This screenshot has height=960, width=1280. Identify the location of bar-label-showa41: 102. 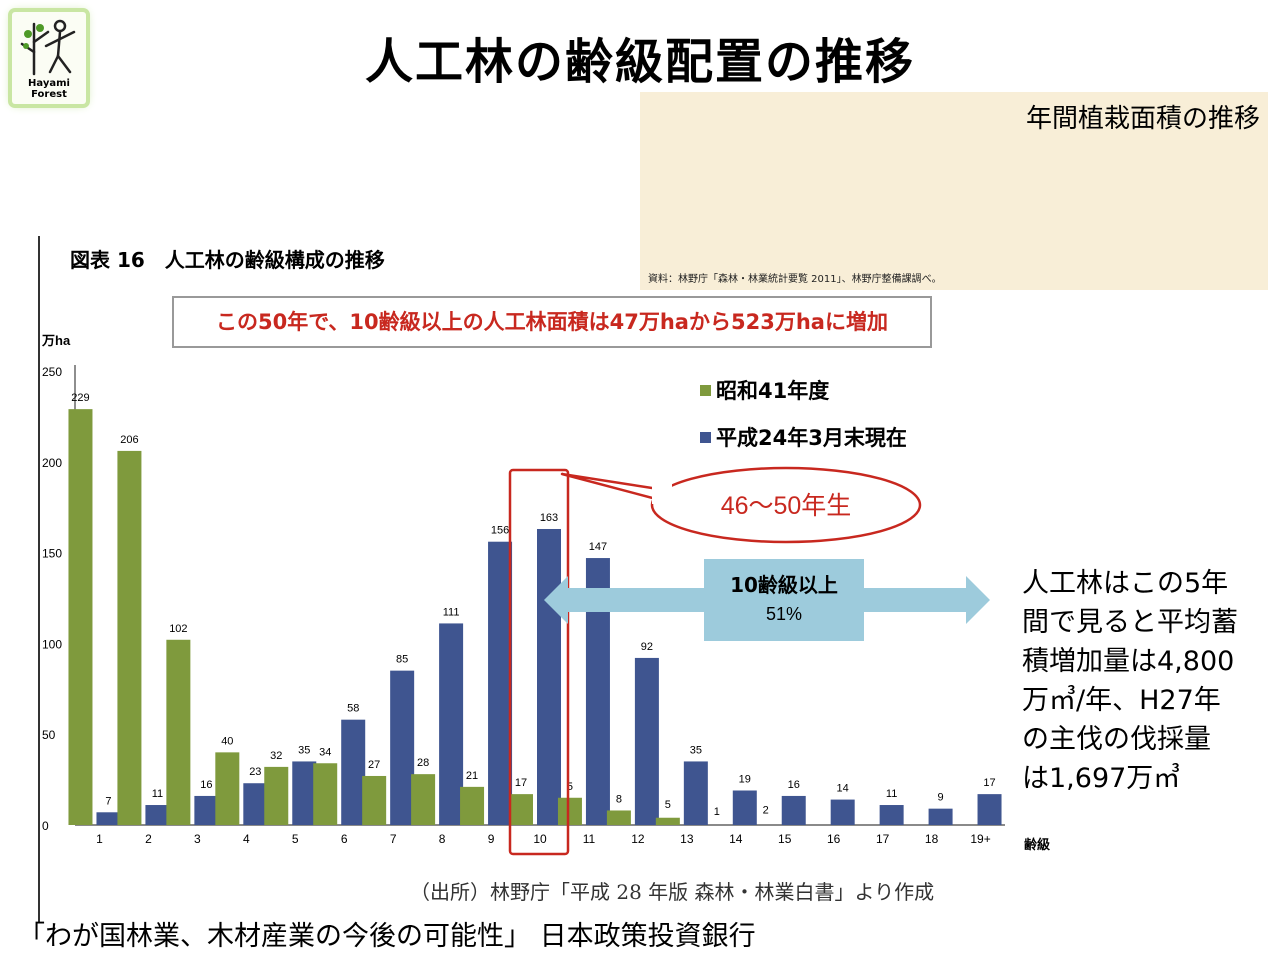
(178, 629).